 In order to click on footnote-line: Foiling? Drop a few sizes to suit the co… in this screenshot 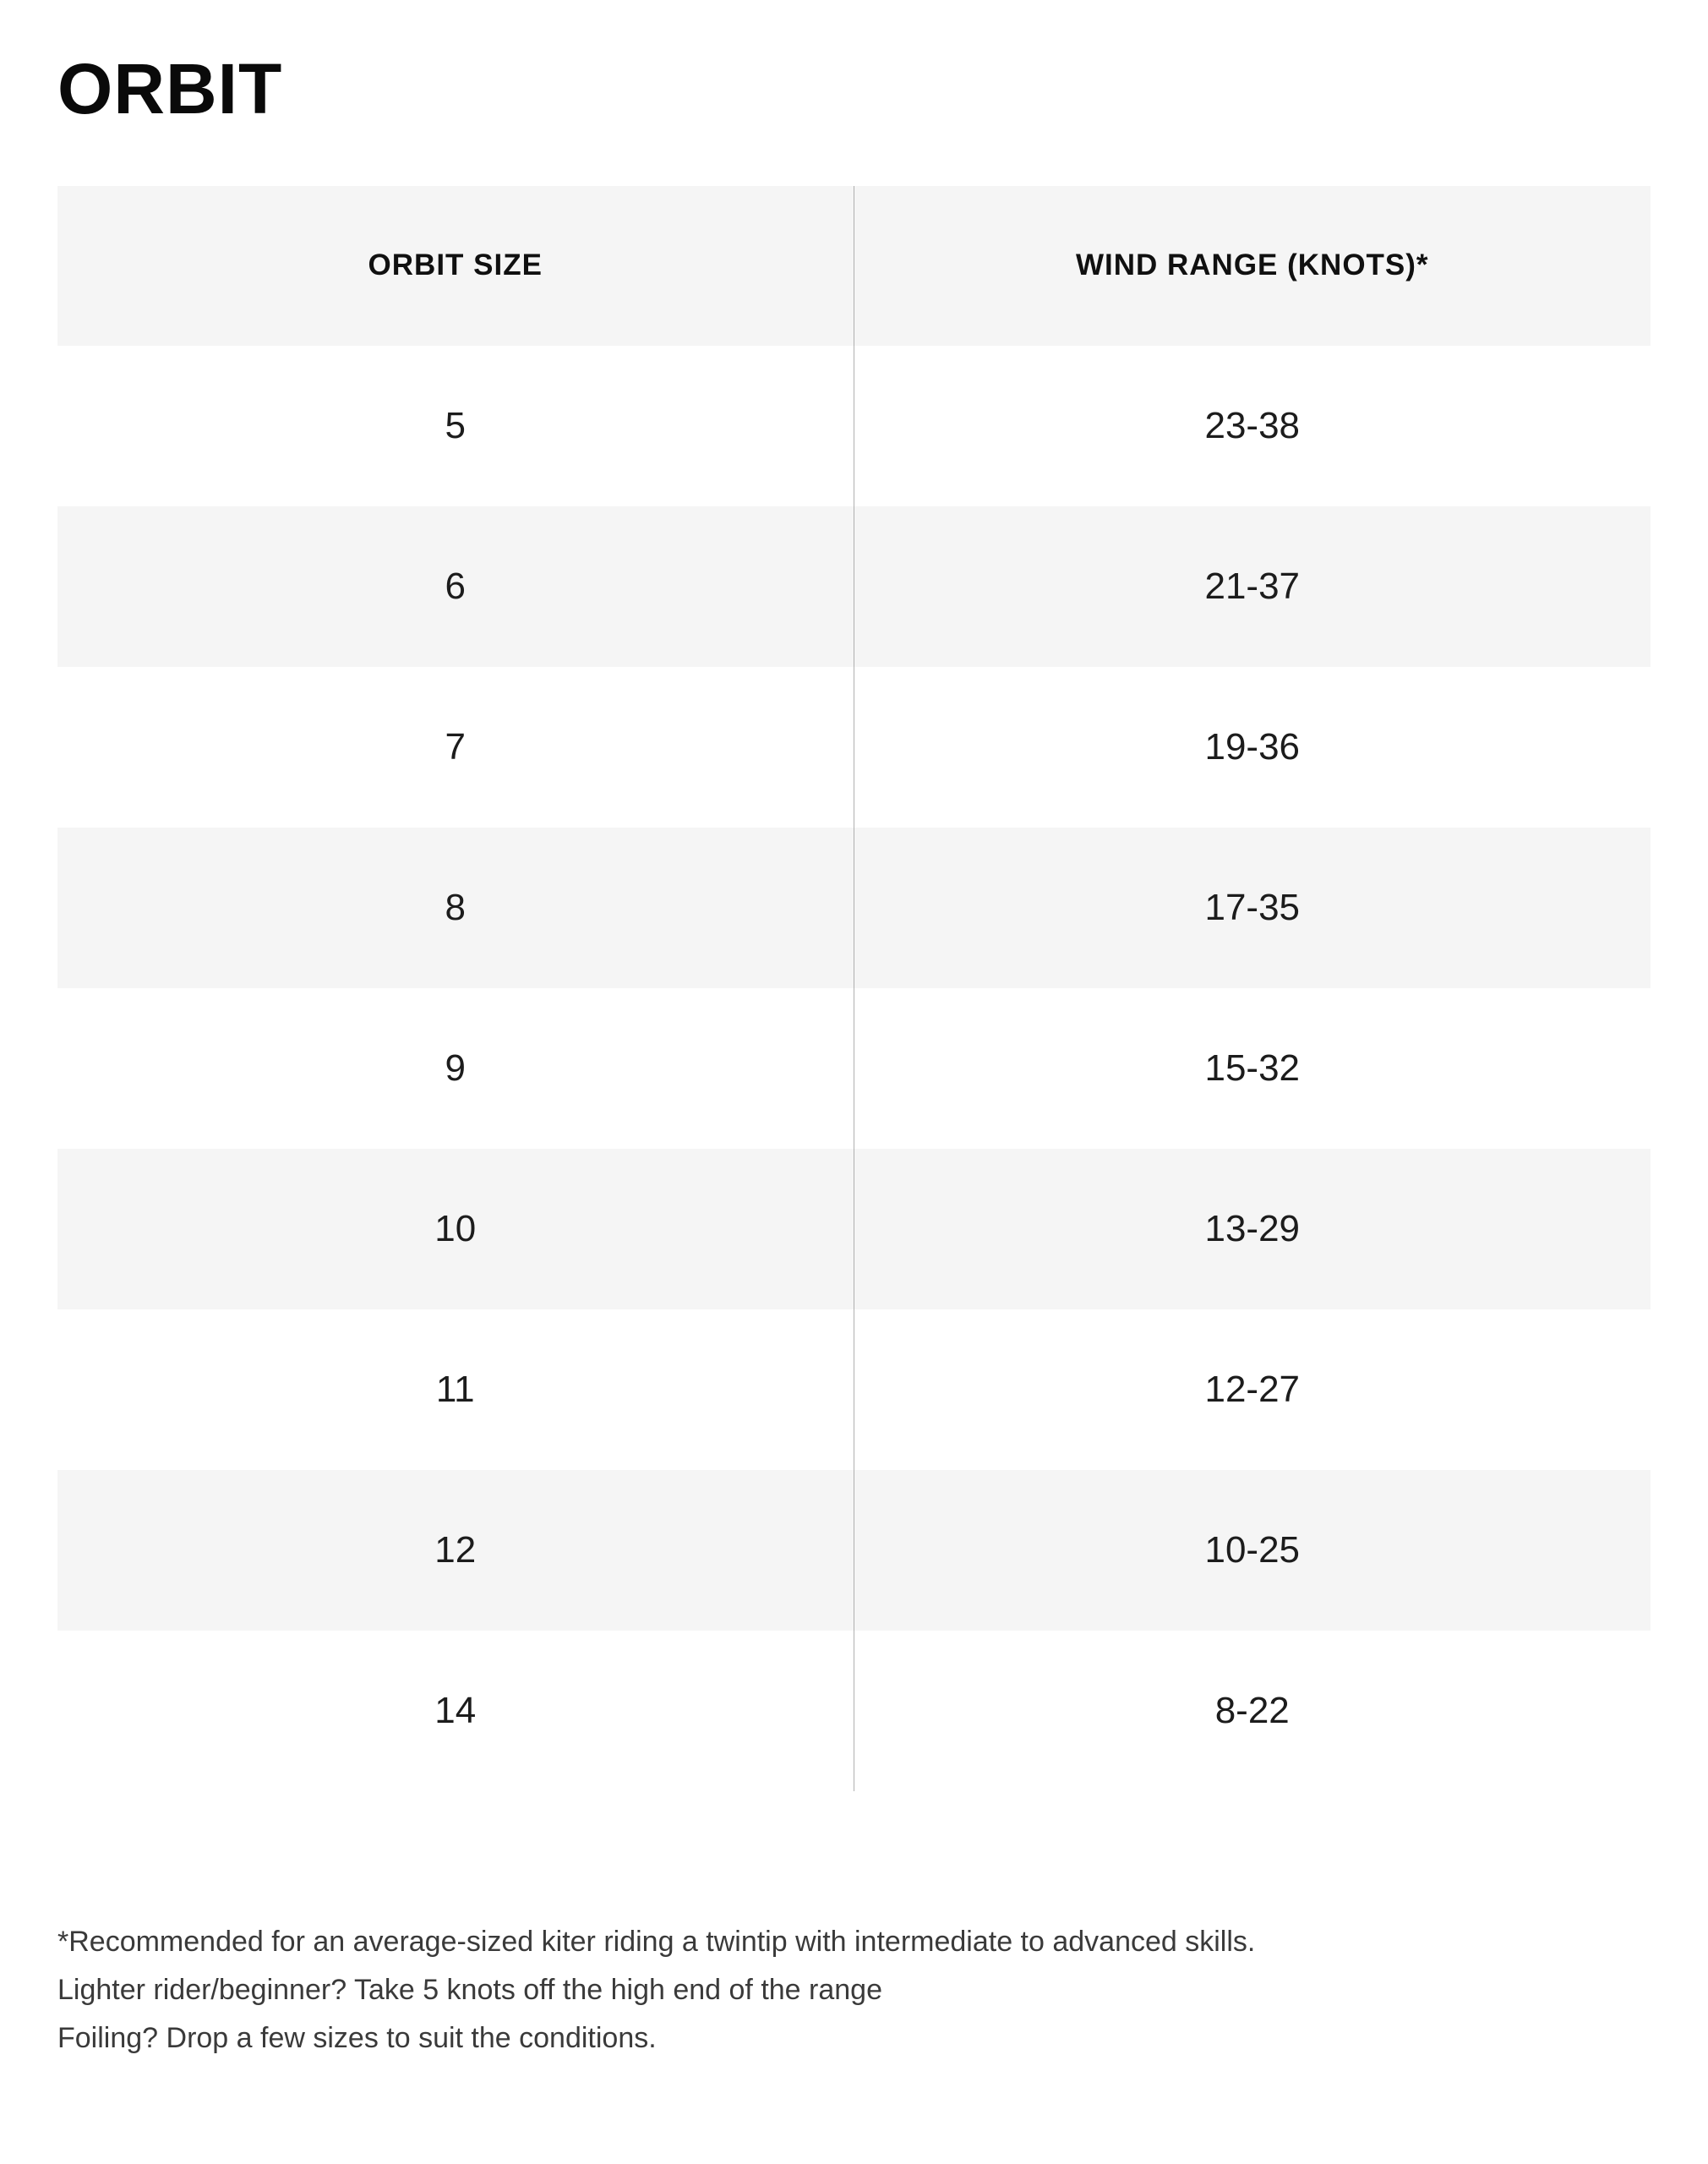, I will do `click(357, 2038)`.